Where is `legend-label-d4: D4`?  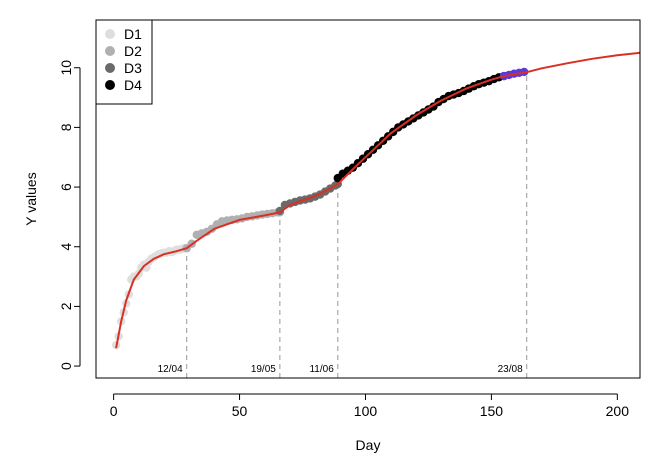
legend-label-d4: D4 is located at coordinates (133, 85).